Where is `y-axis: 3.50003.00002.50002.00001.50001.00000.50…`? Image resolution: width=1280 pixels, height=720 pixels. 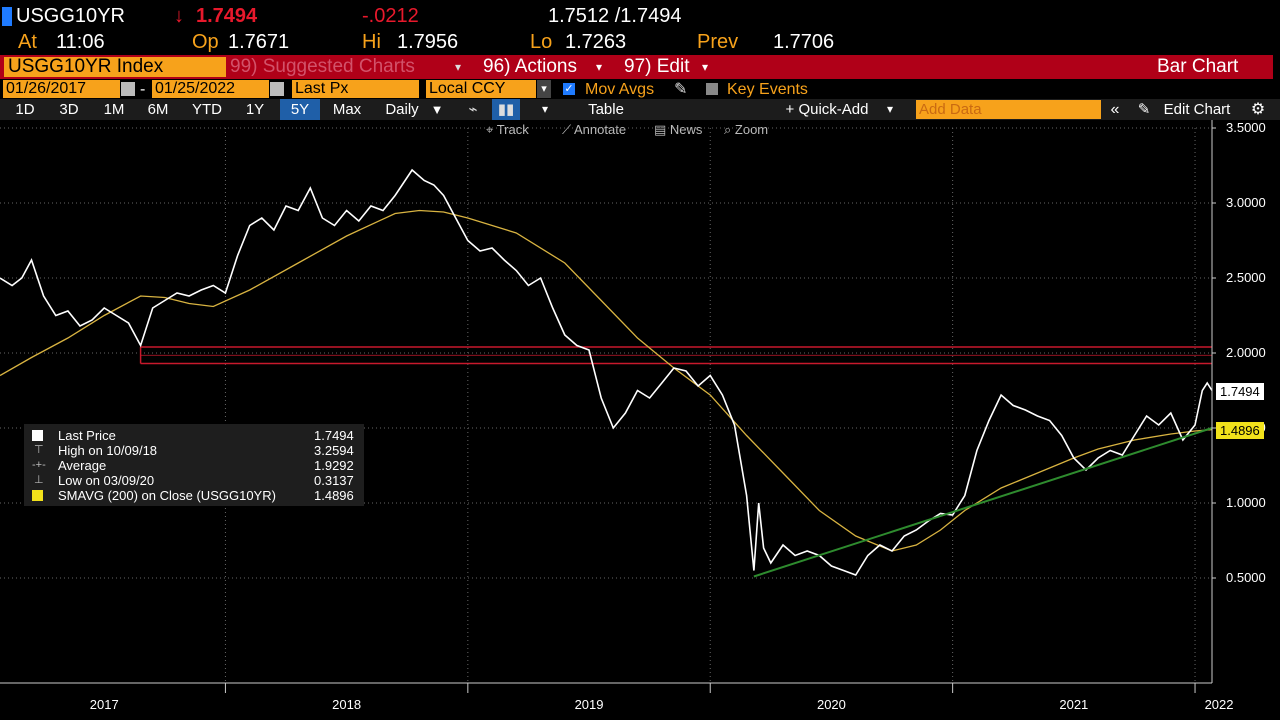
y-axis: 3.50003.00002.50002.00001.50001.00000.50… is located at coordinates (1238, 401).